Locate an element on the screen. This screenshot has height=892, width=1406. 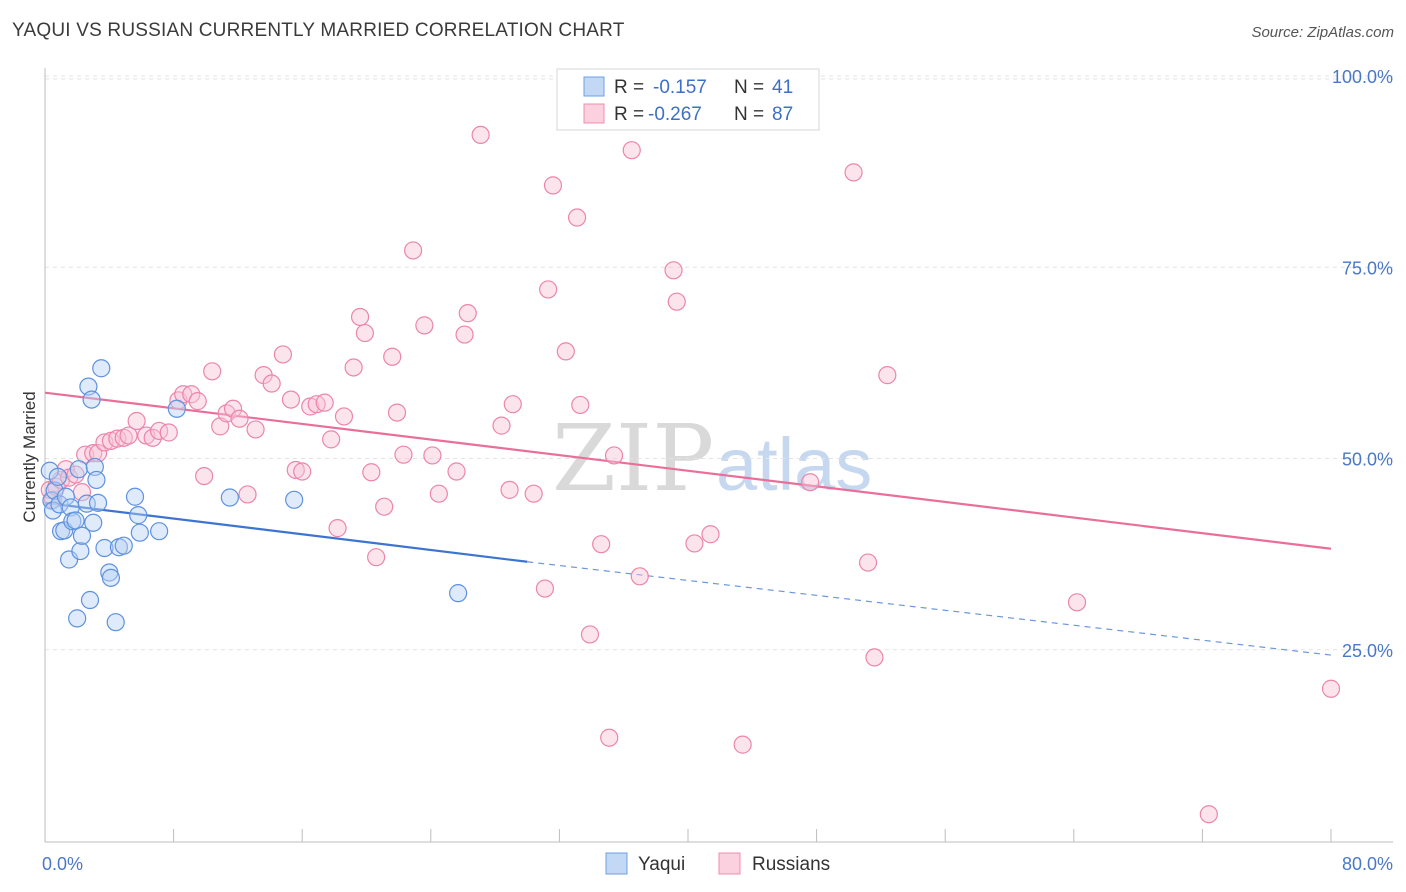
legend-r-value-russians: -0.267 is located at coordinates (675, 114).